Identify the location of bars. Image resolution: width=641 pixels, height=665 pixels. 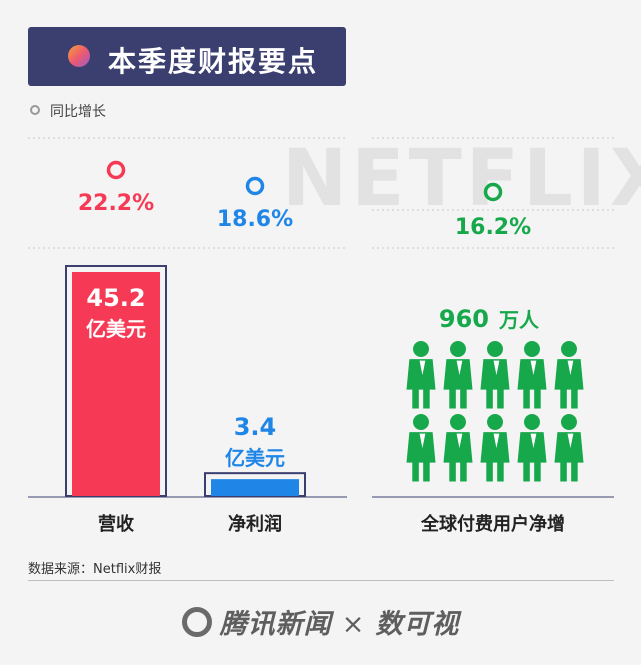
(185, 381).